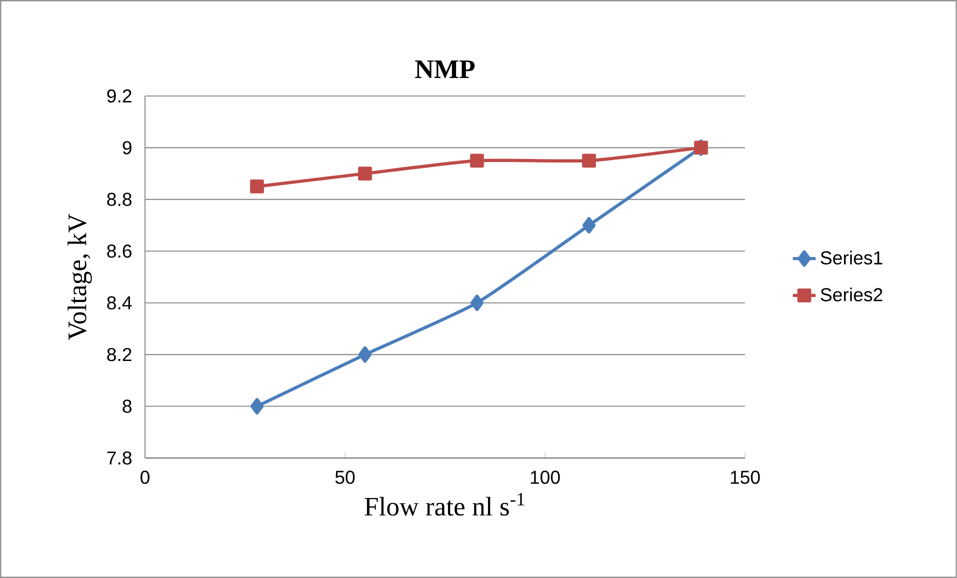 The width and height of the screenshot is (957, 578). What do you see at coordinates (444, 504) in the screenshot?
I see `x-axis-title: Flow rate nl s$^{-1}$` at bounding box center [444, 504].